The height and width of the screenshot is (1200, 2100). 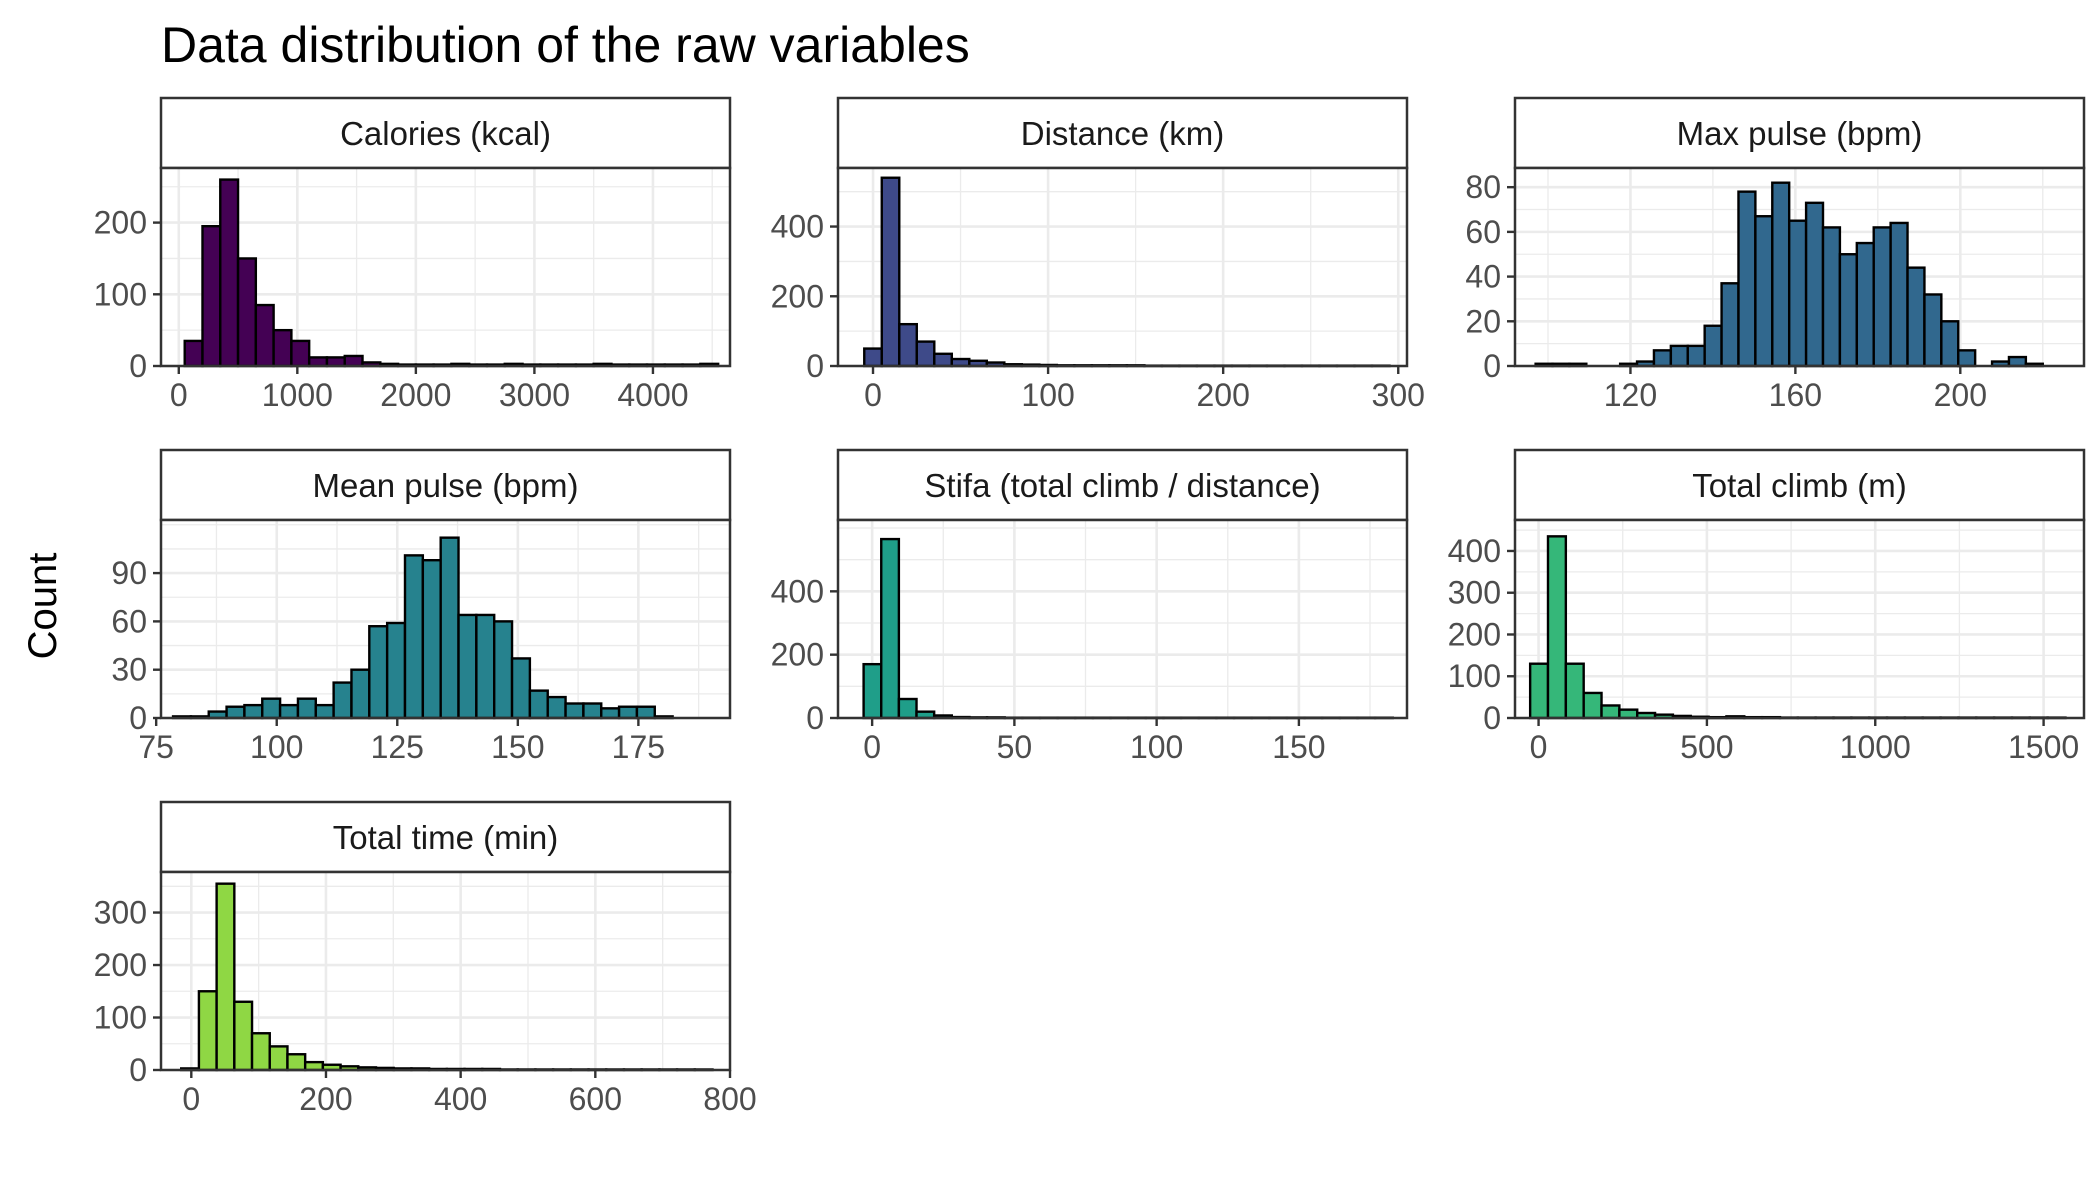 What do you see at coordinates (1483, 321) in the screenshot?
I see `y-tick-label: 20` at bounding box center [1483, 321].